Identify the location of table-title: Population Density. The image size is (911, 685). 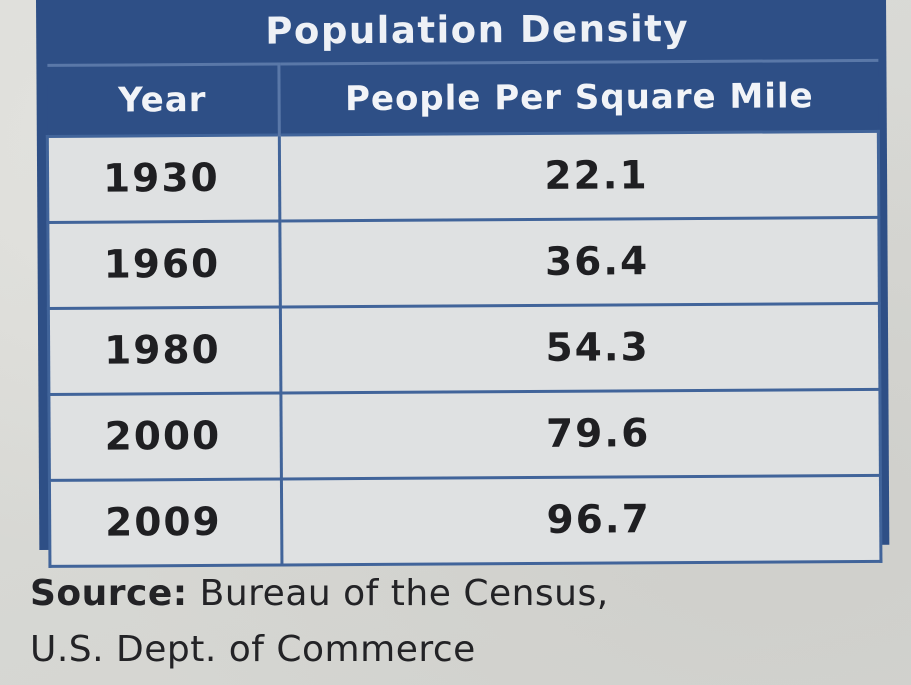
(477, 29).